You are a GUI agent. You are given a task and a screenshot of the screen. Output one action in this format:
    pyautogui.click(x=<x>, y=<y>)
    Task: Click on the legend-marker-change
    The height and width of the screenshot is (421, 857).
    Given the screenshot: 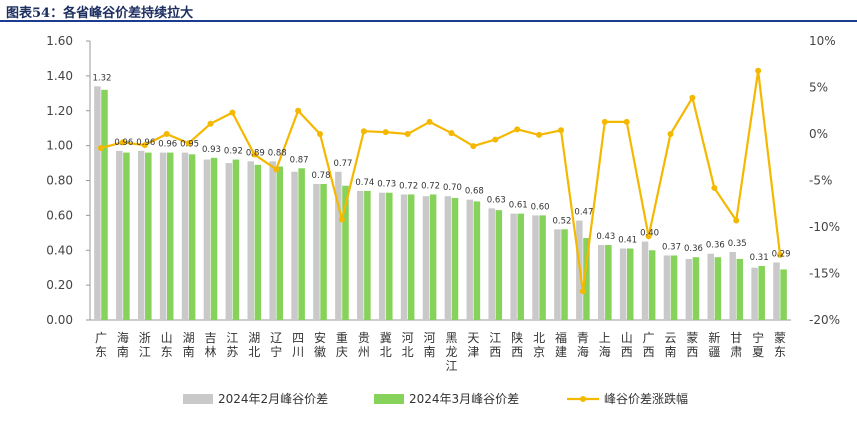 What is the action you would take?
    pyautogui.click(x=583, y=399)
    